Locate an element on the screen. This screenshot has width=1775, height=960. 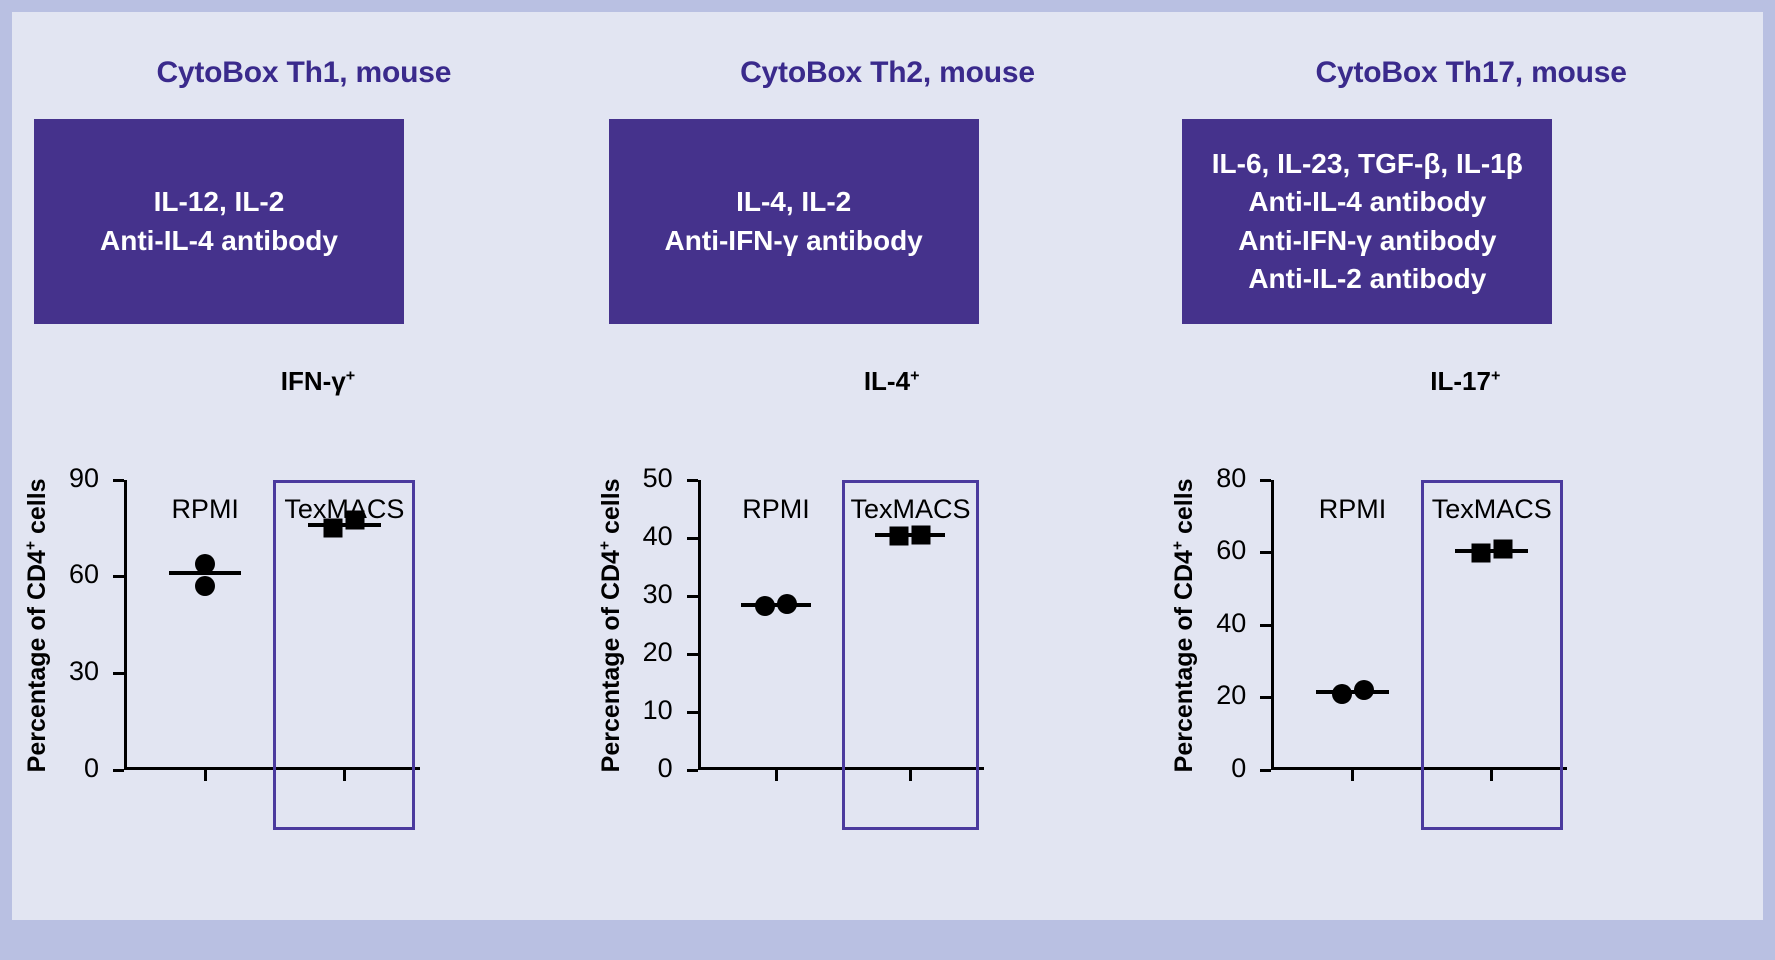
y-axis-tick-label: 80 is located at coordinates (1231, 477).